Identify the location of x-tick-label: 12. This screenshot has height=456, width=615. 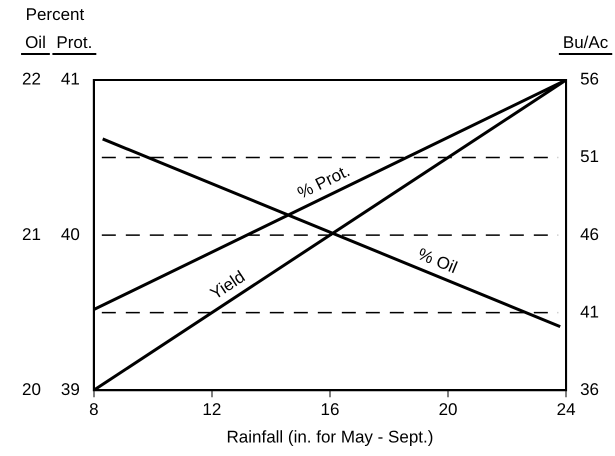
(212, 410).